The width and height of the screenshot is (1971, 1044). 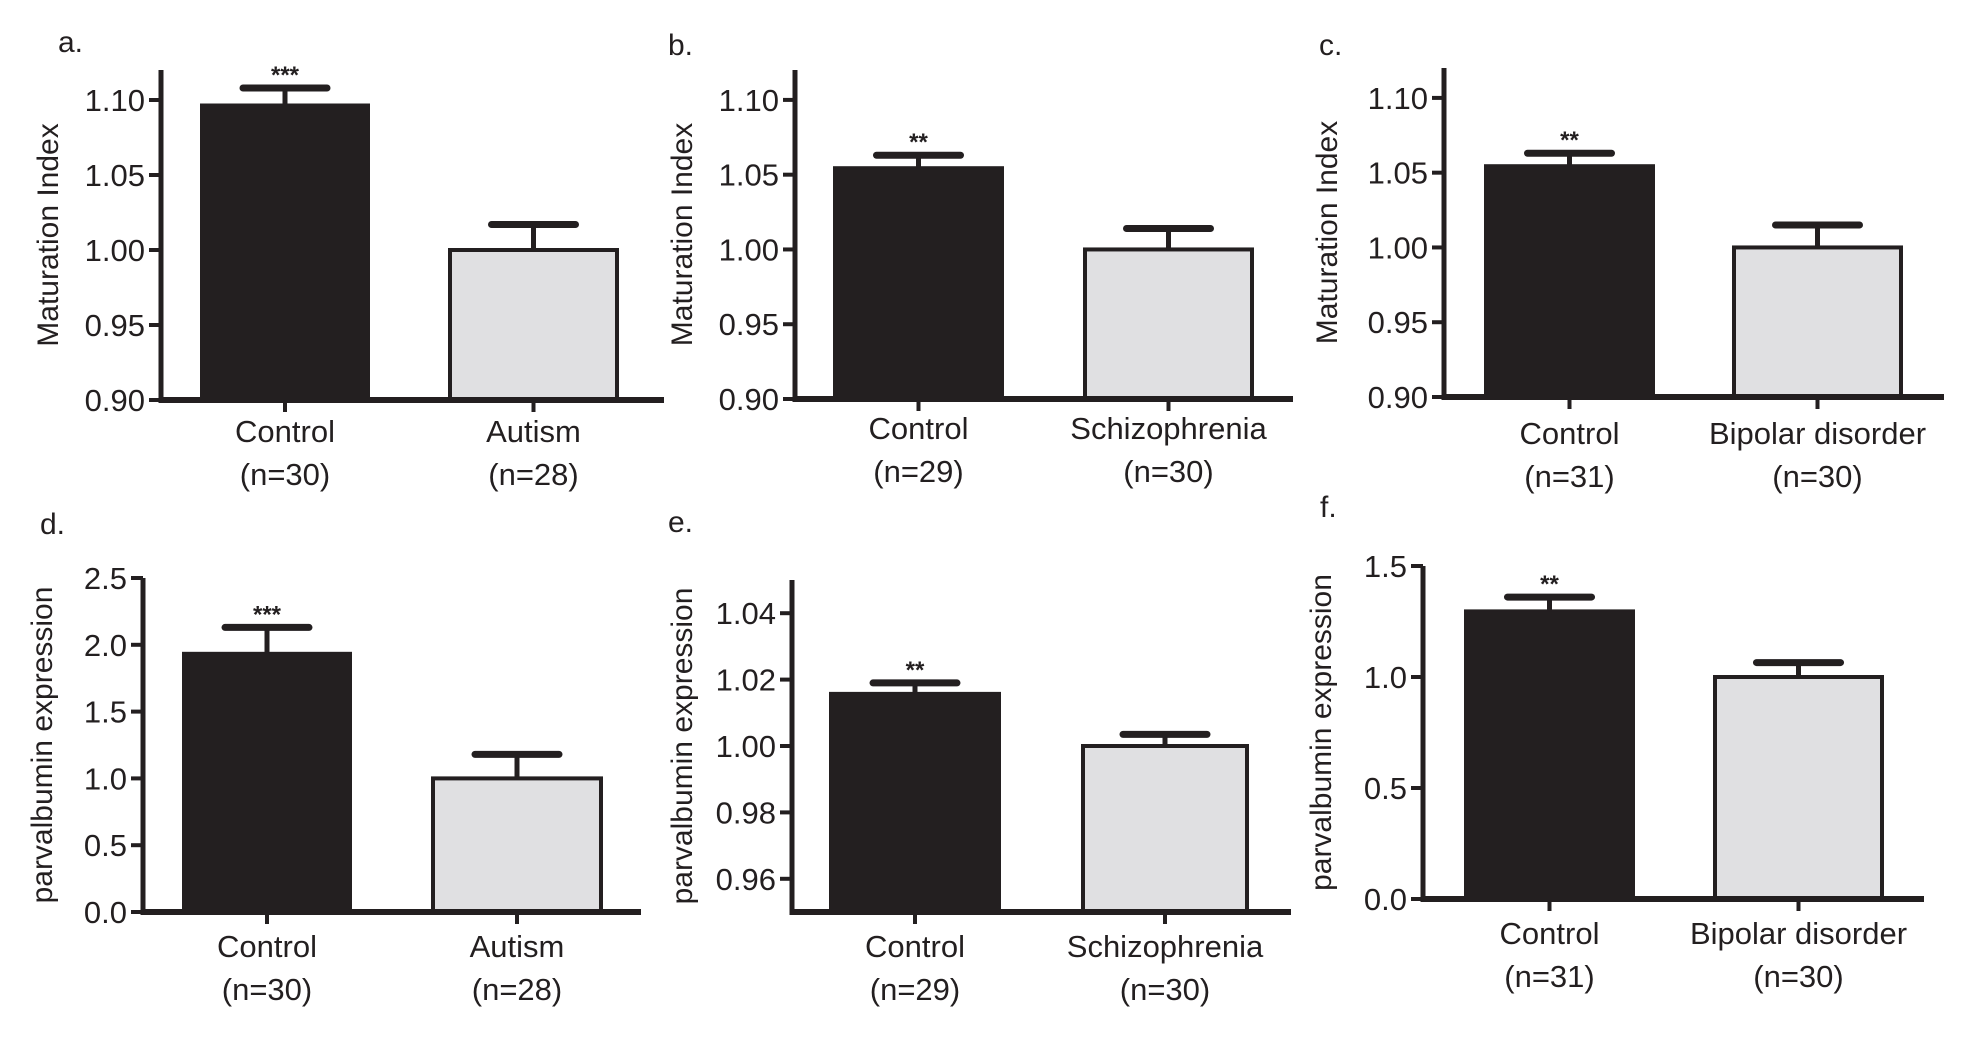 What do you see at coordinates (105, 578) in the screenshot?
I see `y-tick-label: 2.5` at bounding box center [105, 578].